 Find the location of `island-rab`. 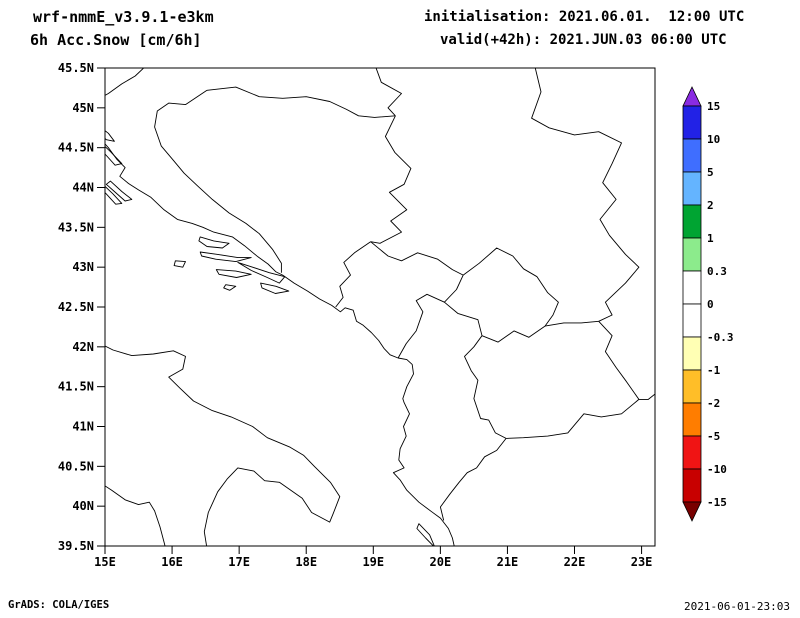

island-rab is located at coordinates (110, 136).